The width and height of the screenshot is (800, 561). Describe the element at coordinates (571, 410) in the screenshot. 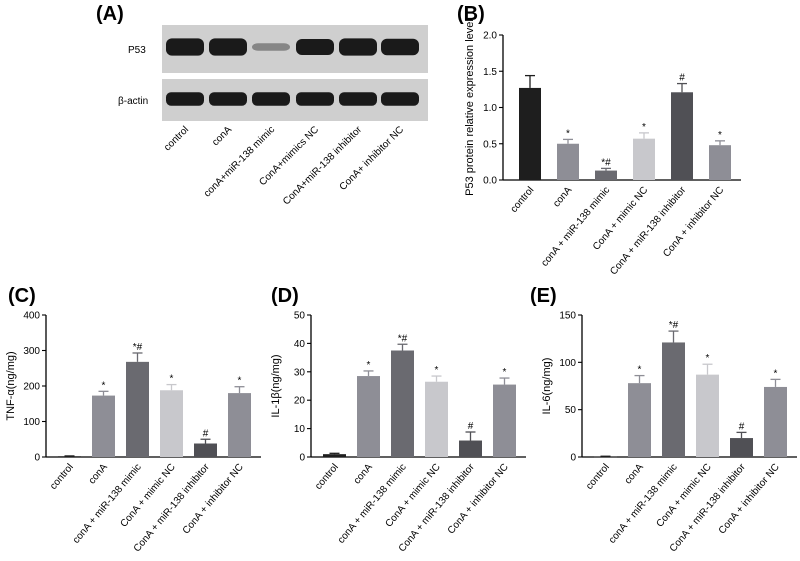

I see `y-tick-label: 50` at that location.